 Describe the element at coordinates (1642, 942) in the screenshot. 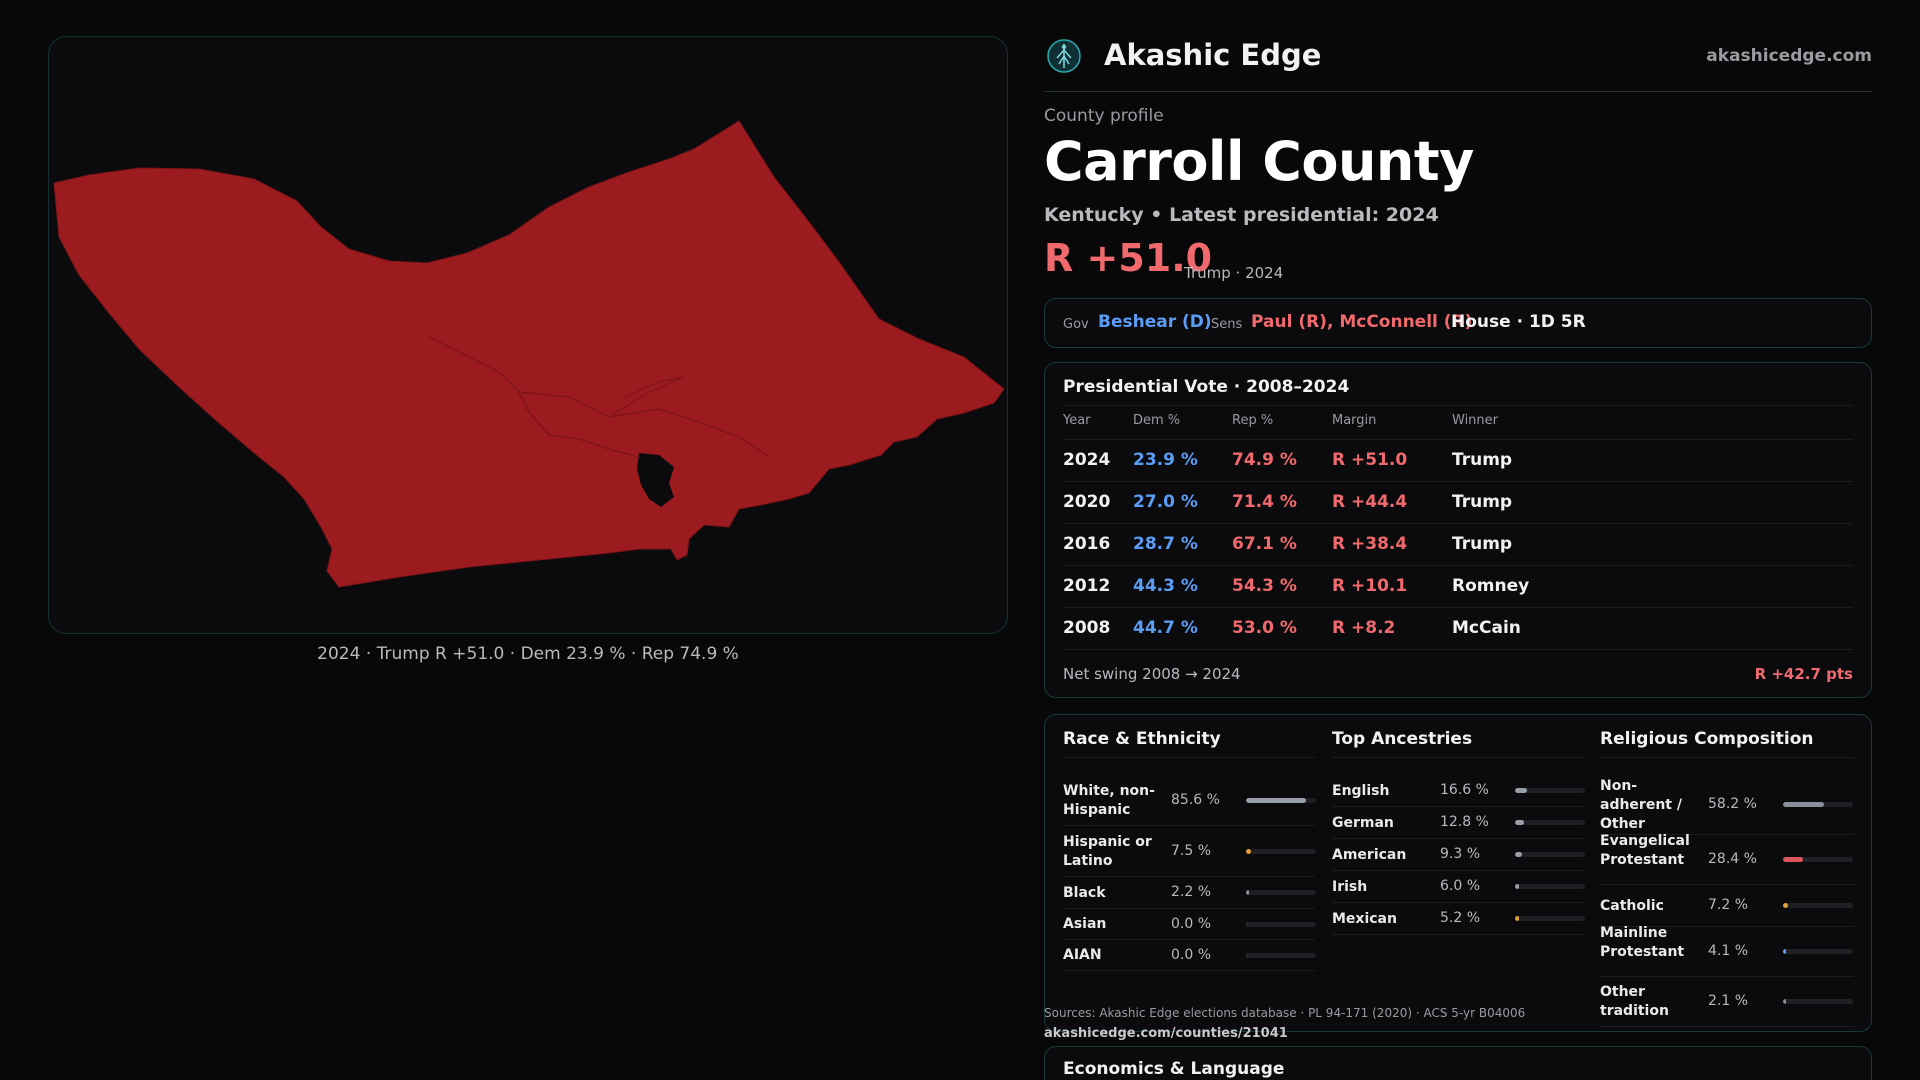

I see `item-label: Mainline Protestant` at that location.